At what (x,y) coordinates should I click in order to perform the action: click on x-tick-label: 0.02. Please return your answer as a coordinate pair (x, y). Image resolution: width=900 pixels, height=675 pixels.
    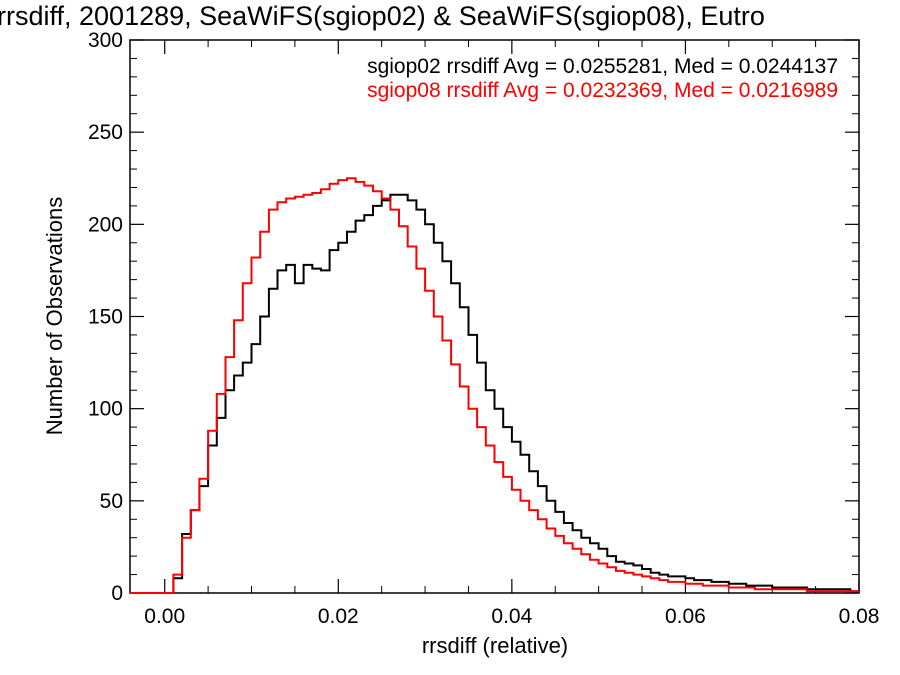
    Looking at the image, I should click on (338, 616).